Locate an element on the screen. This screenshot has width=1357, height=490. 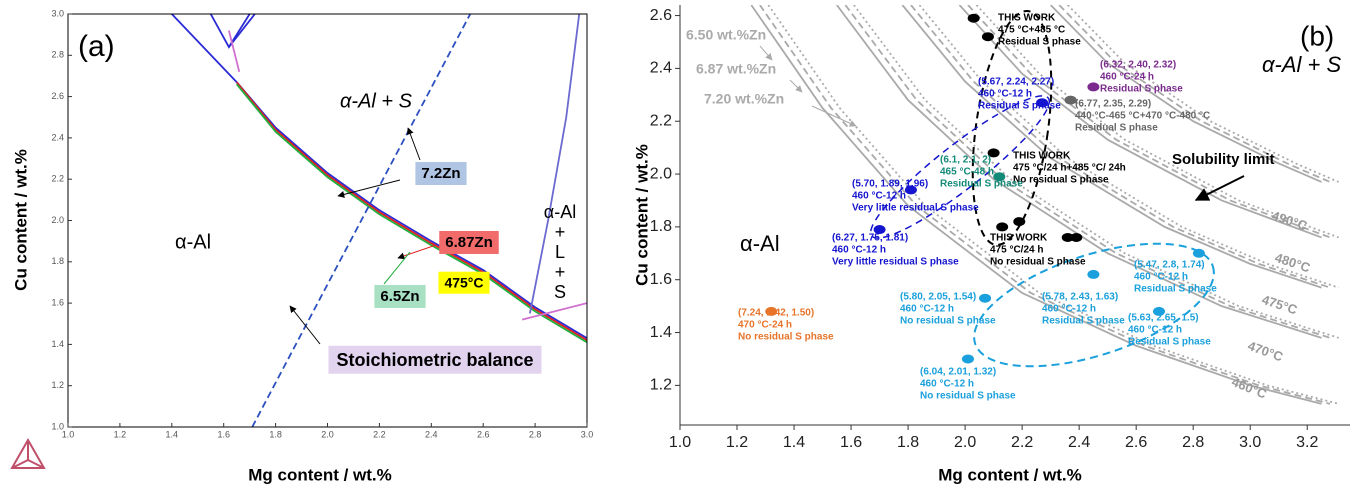
annotation: 475 °C+485 °C is located at coordinates (1031, 30).